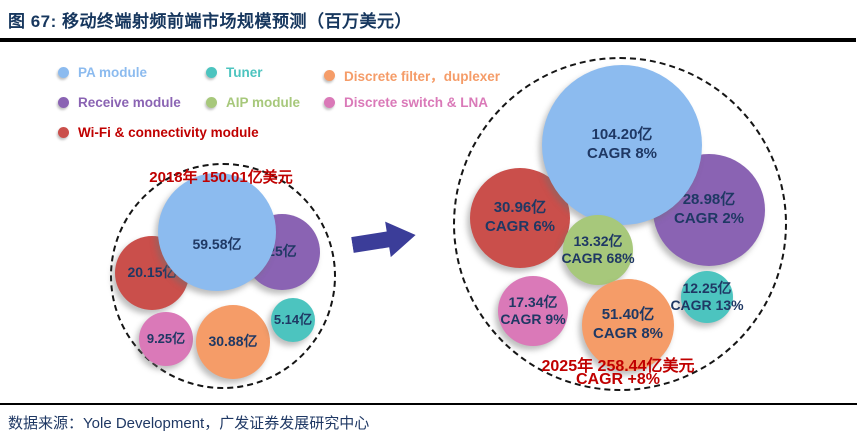 This screenshot has height=445, width=868. I want to click on figure-title: 图 67: 移动终端射频前端市场规模预测（百万美元）, so click(210, 21).